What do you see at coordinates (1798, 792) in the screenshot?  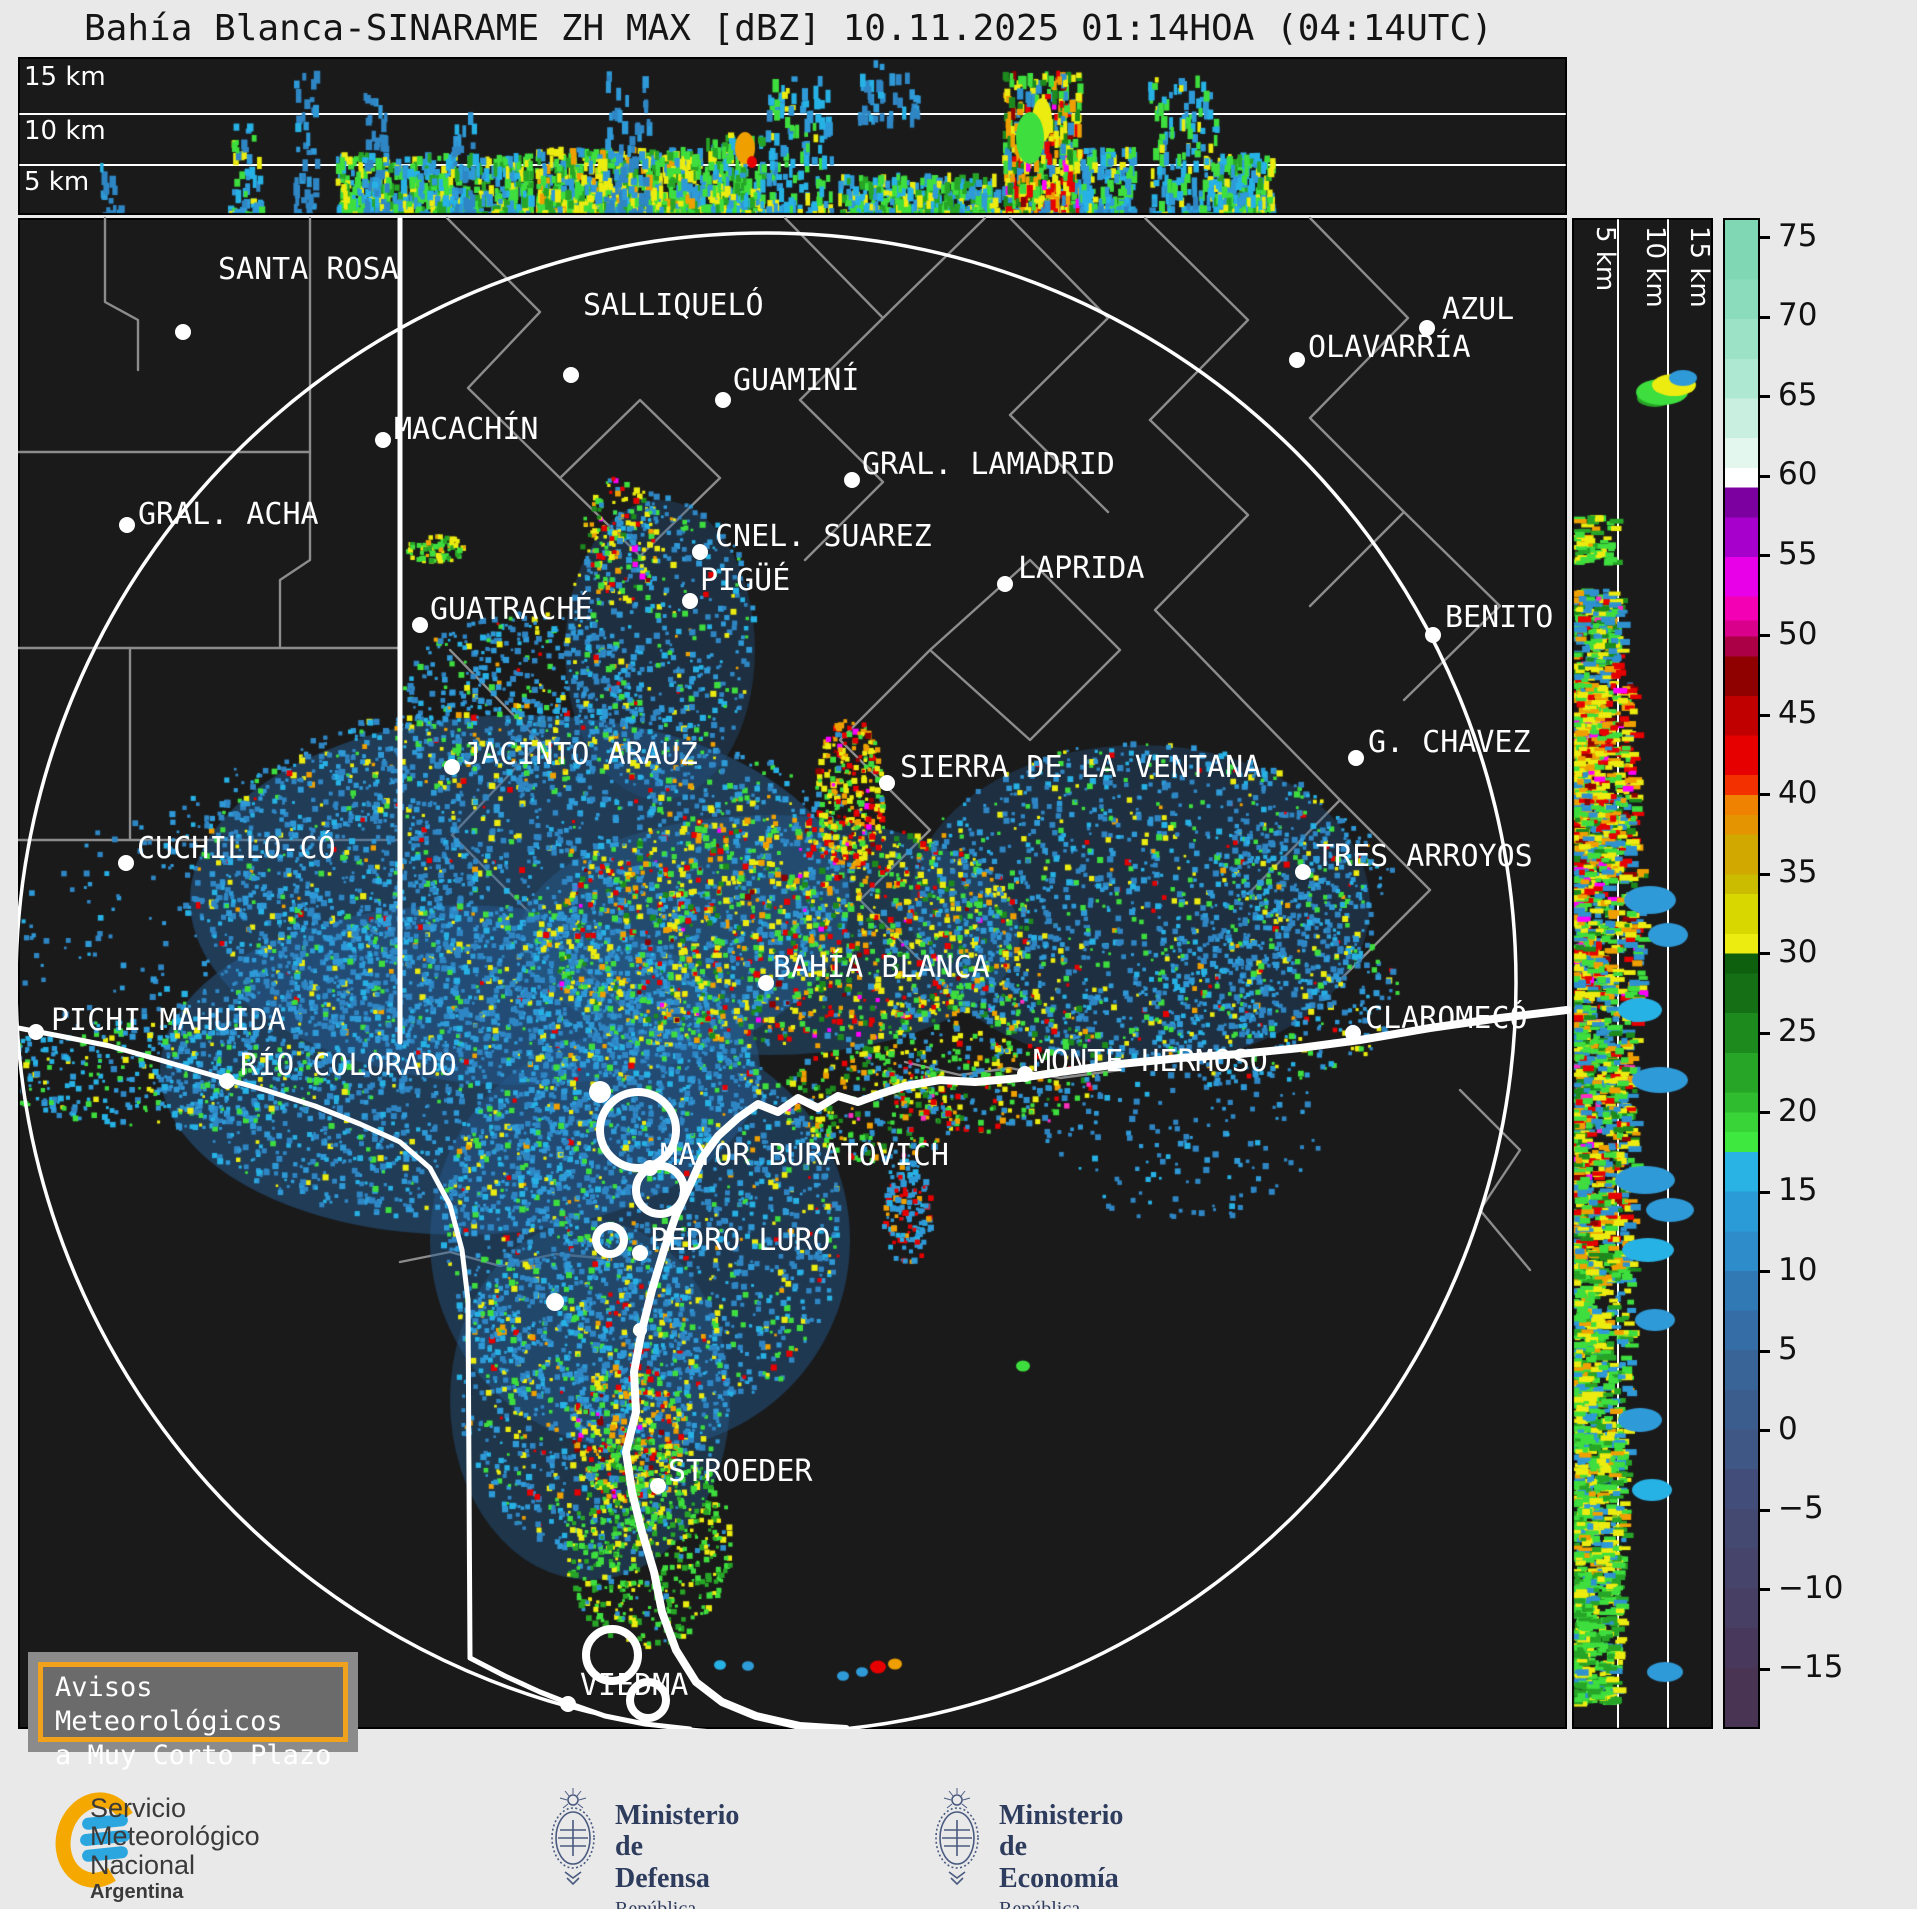 I see `colorbar-tick-label-40: 40` at bounding box center [1798, 792].